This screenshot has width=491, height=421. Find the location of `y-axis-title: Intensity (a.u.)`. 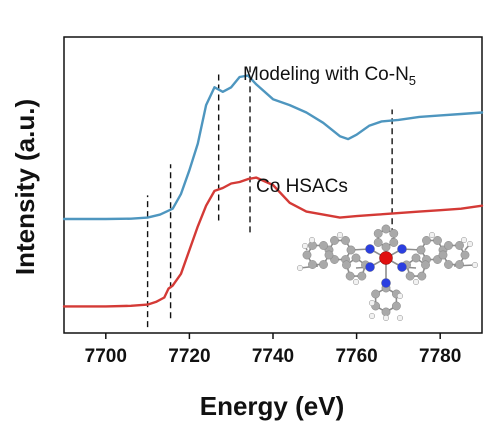

y-axis-title: Intensity (a.u.) is located at coordinates (25, 187).